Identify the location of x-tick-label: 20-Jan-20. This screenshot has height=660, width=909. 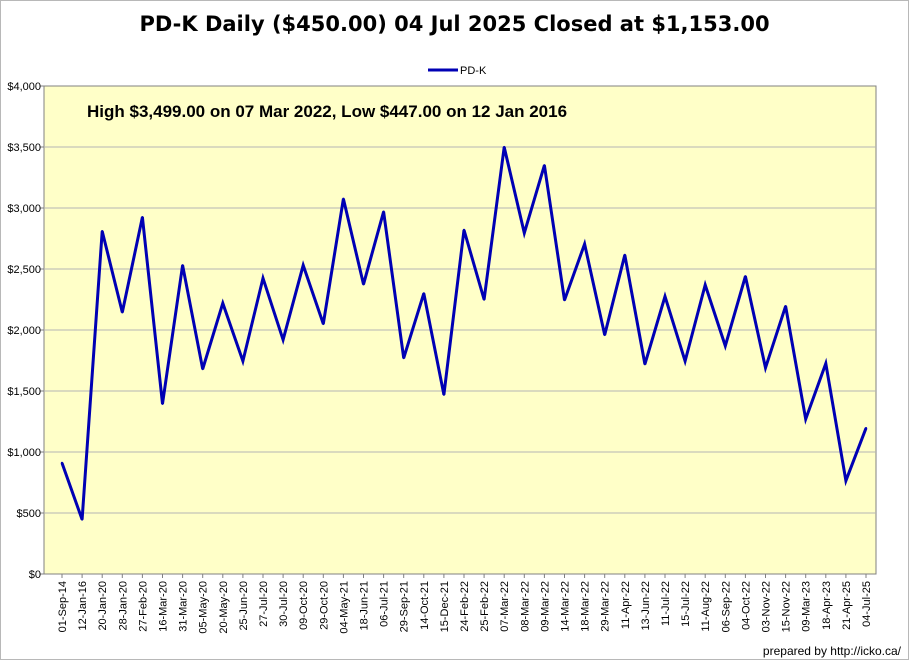
(103, 606).